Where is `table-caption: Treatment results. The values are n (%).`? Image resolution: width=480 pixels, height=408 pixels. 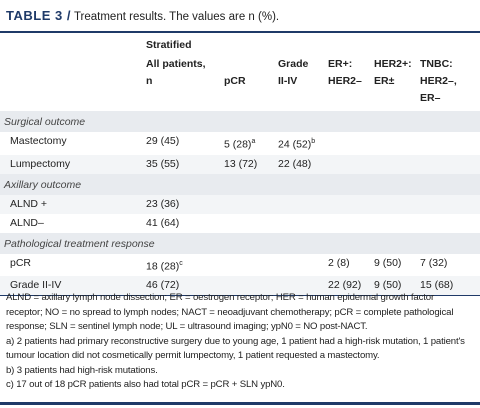 table-caption: Treatment results. The values are n (%). is located at coordinates (176, 17).